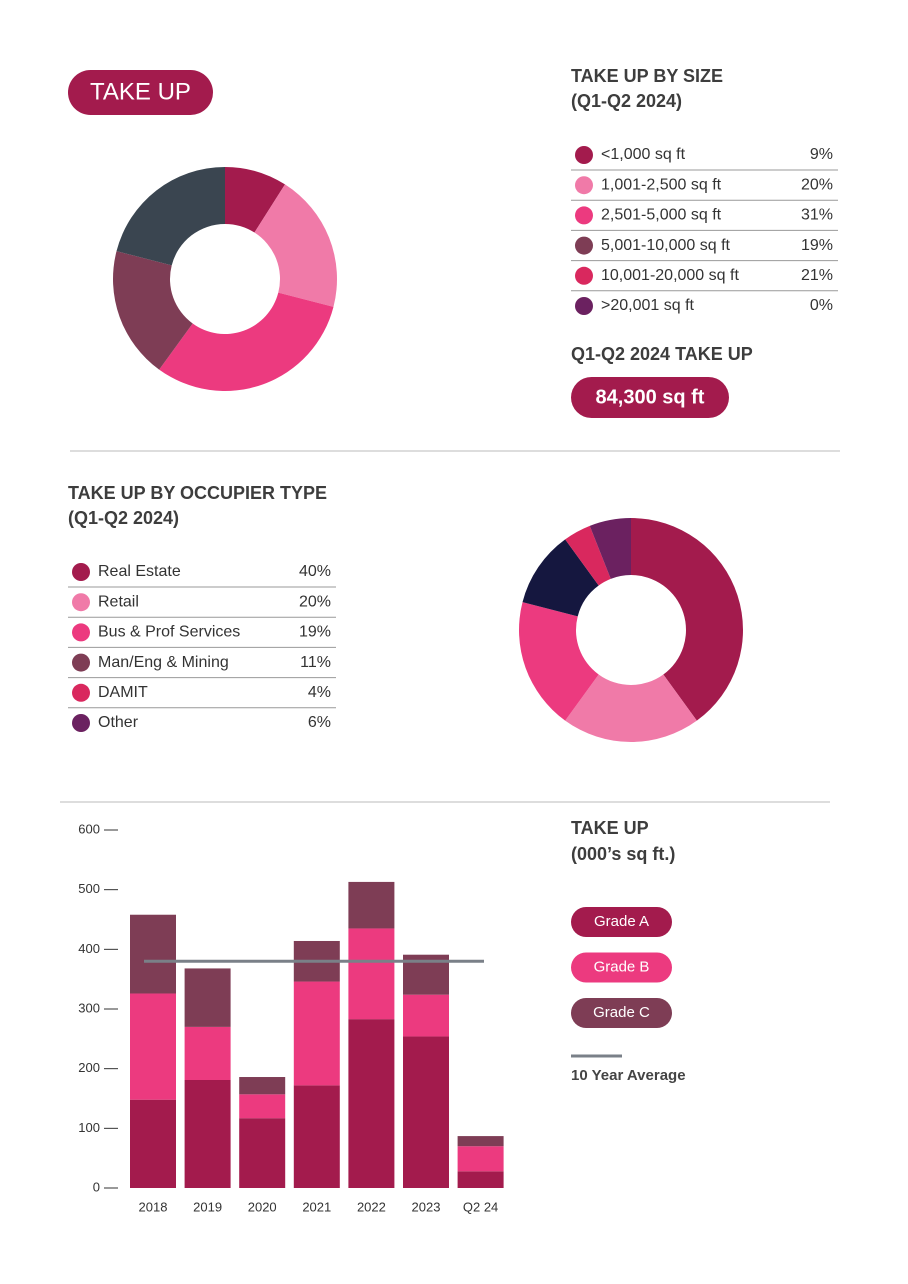  Describe the element at coordinates (610, 828) in the screenshot. I see `chart-title: TAKE UP` at that location.